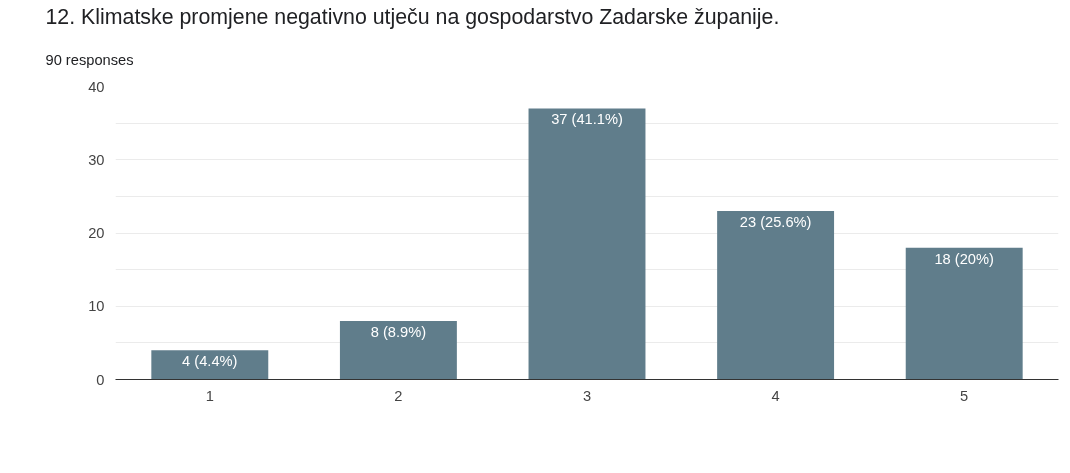  What do you see at coordinates (89, 59) in the screenshot?
I see `chart-subtitle: 90 responses` at bounding box center [89, 59].